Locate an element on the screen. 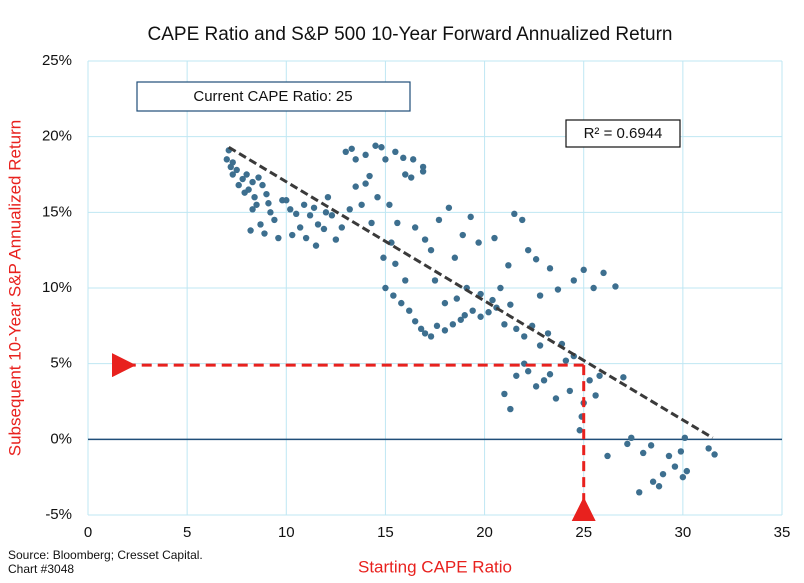  y-tick-label: 25% is located at coordinates (57, 60).